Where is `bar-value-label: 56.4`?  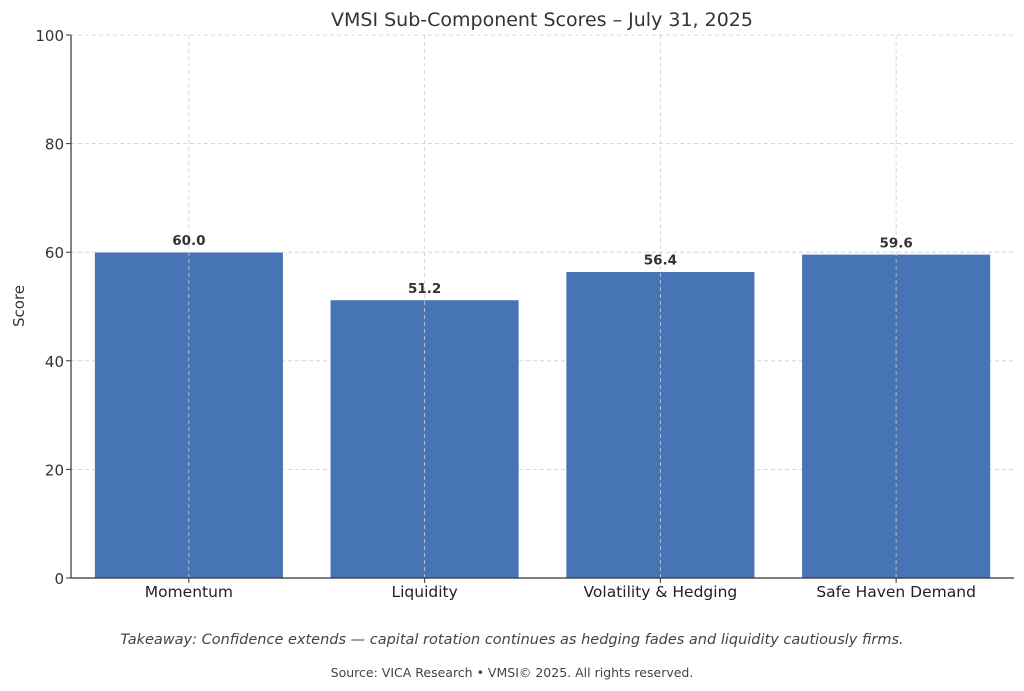
bar-value-label: 56.4 is located at coordinates (660, 261).